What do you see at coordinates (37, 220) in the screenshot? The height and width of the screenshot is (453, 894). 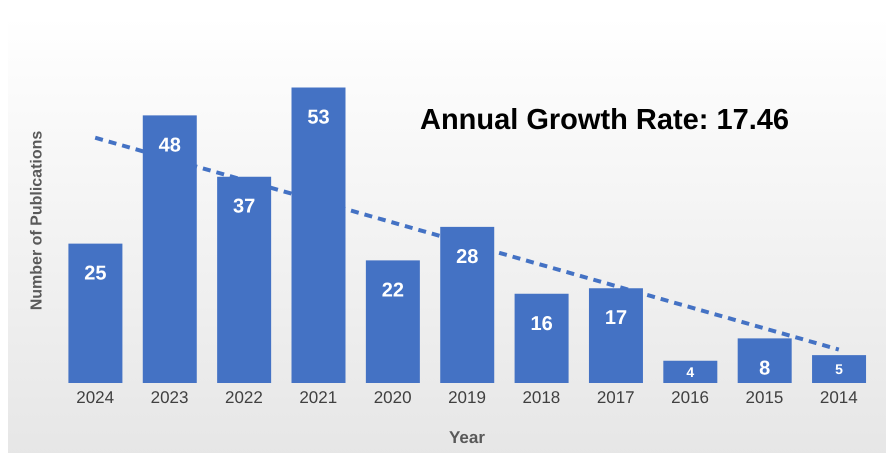 I see `y-axis-title: Number of Publications` at bounding box center [37, 220].